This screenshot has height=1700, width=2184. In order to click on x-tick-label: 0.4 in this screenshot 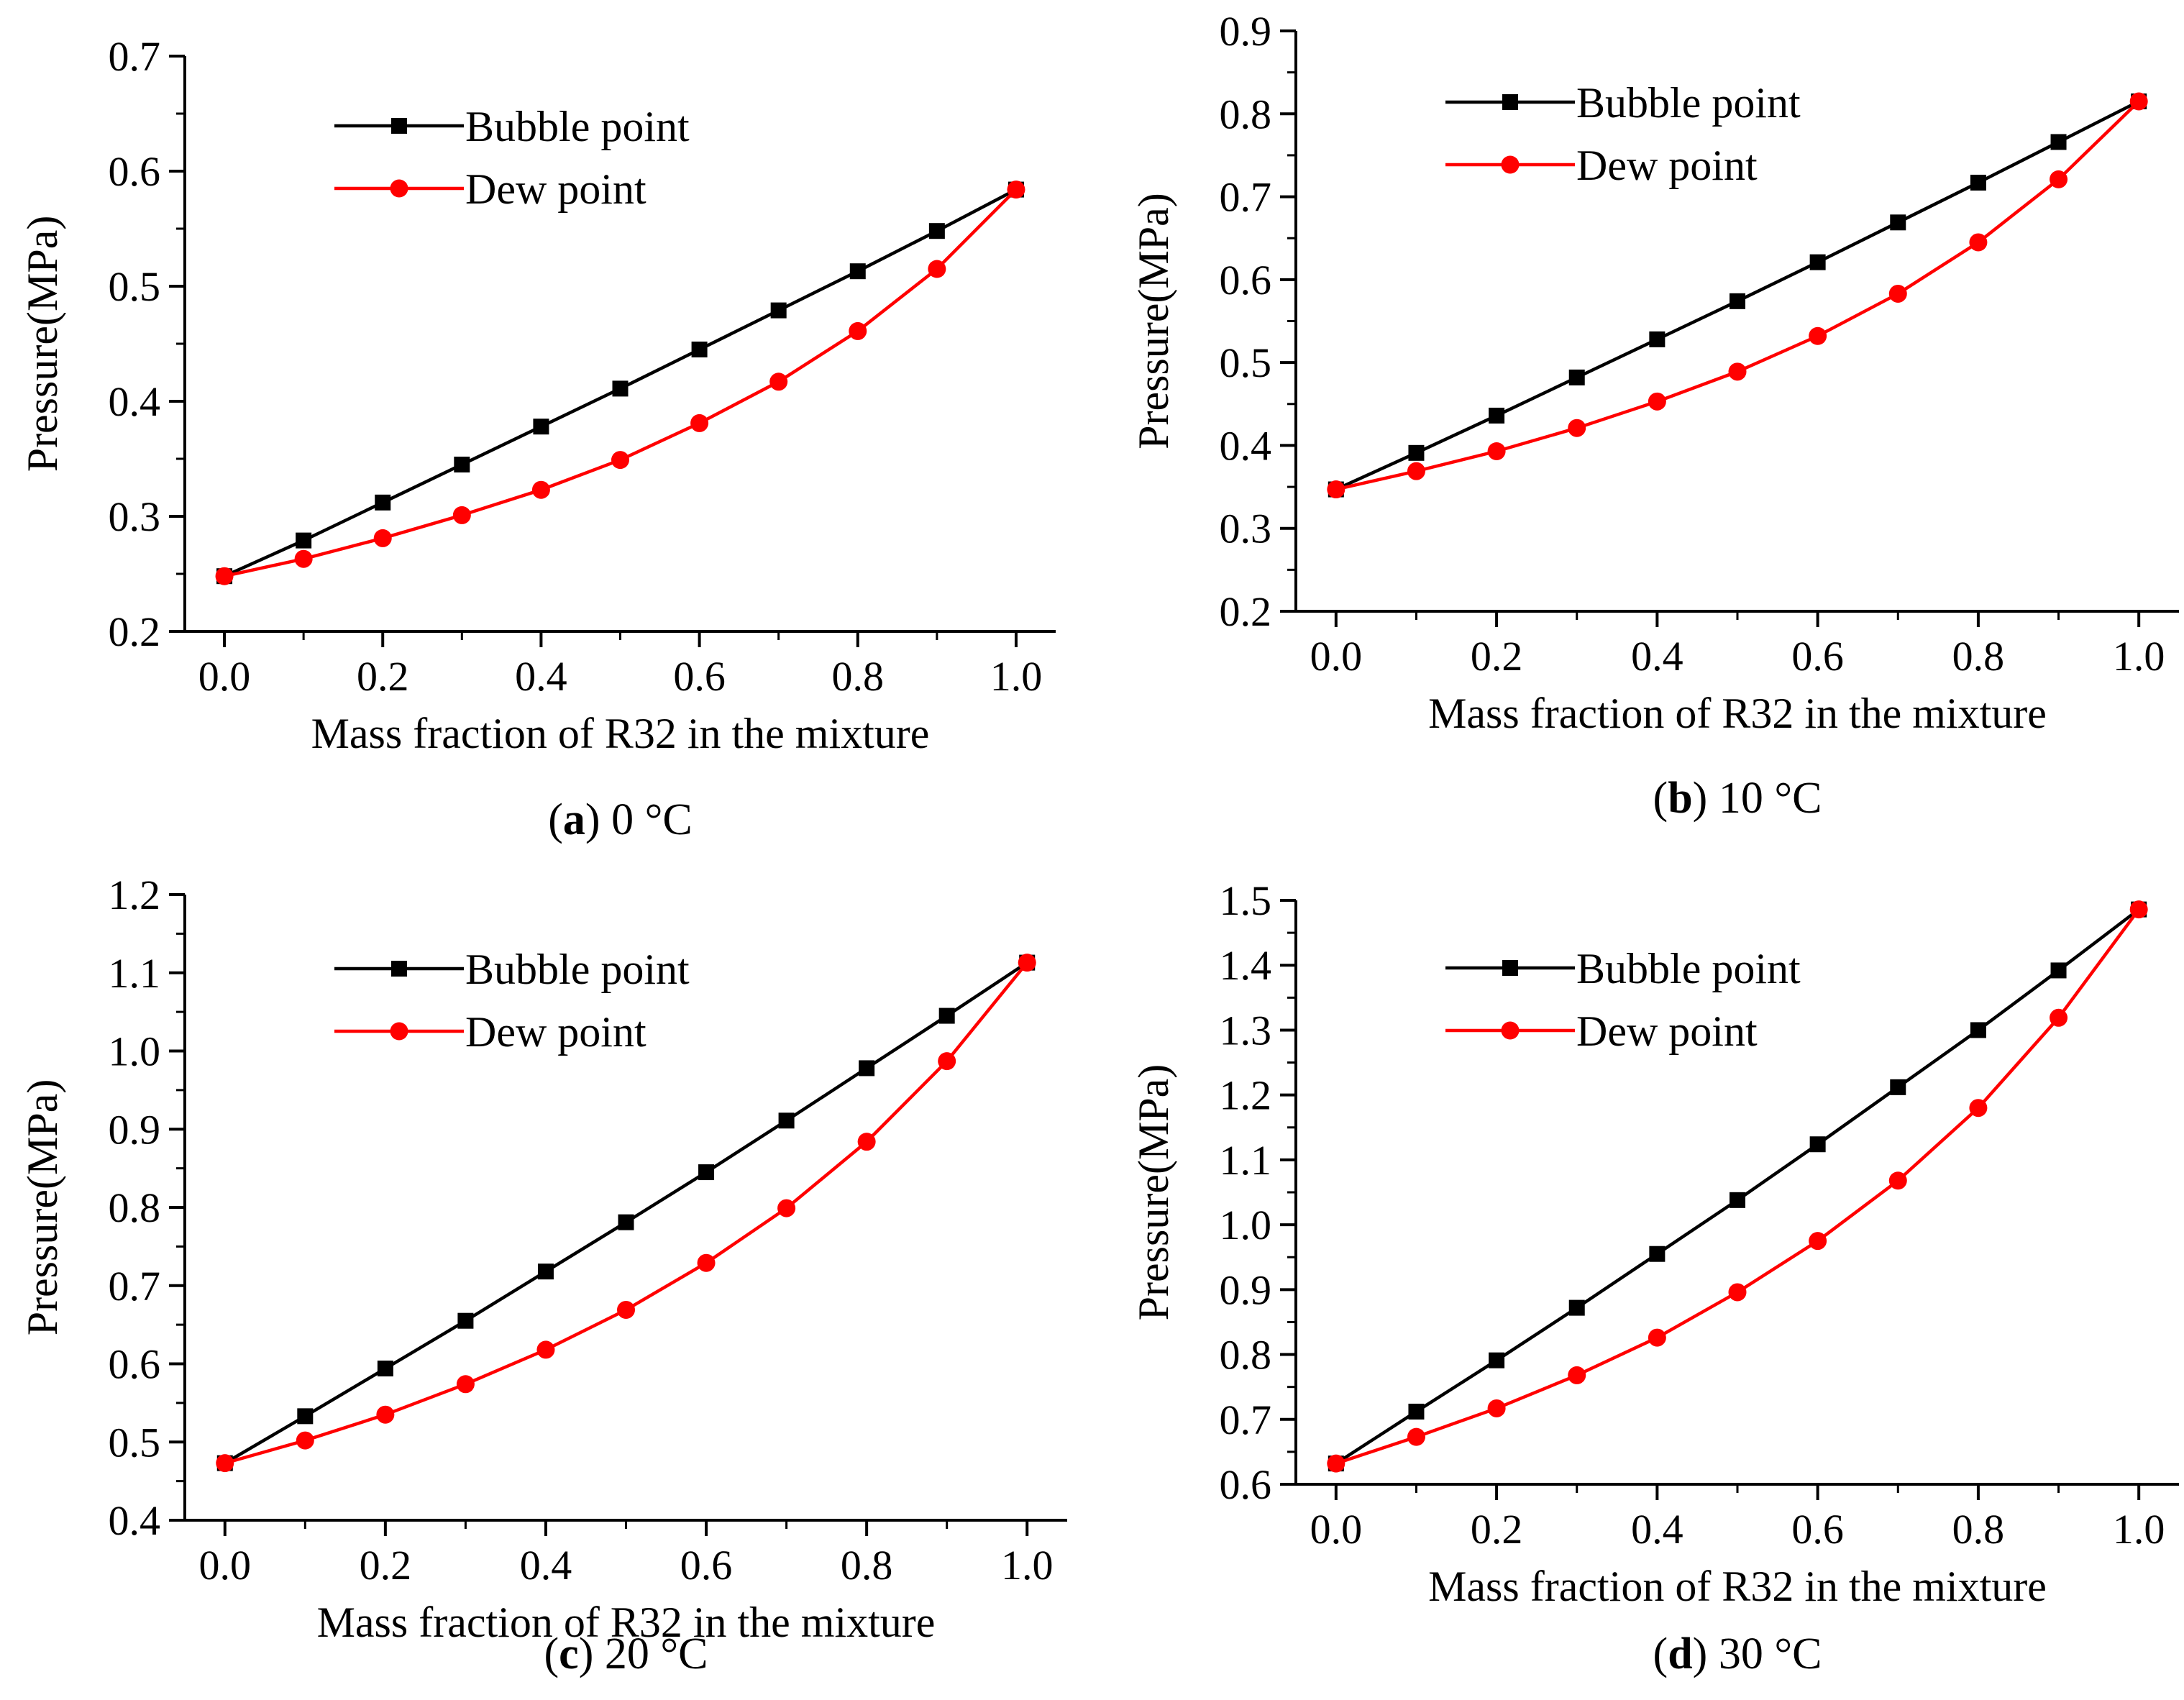, I will do `click(546, 1565)`.